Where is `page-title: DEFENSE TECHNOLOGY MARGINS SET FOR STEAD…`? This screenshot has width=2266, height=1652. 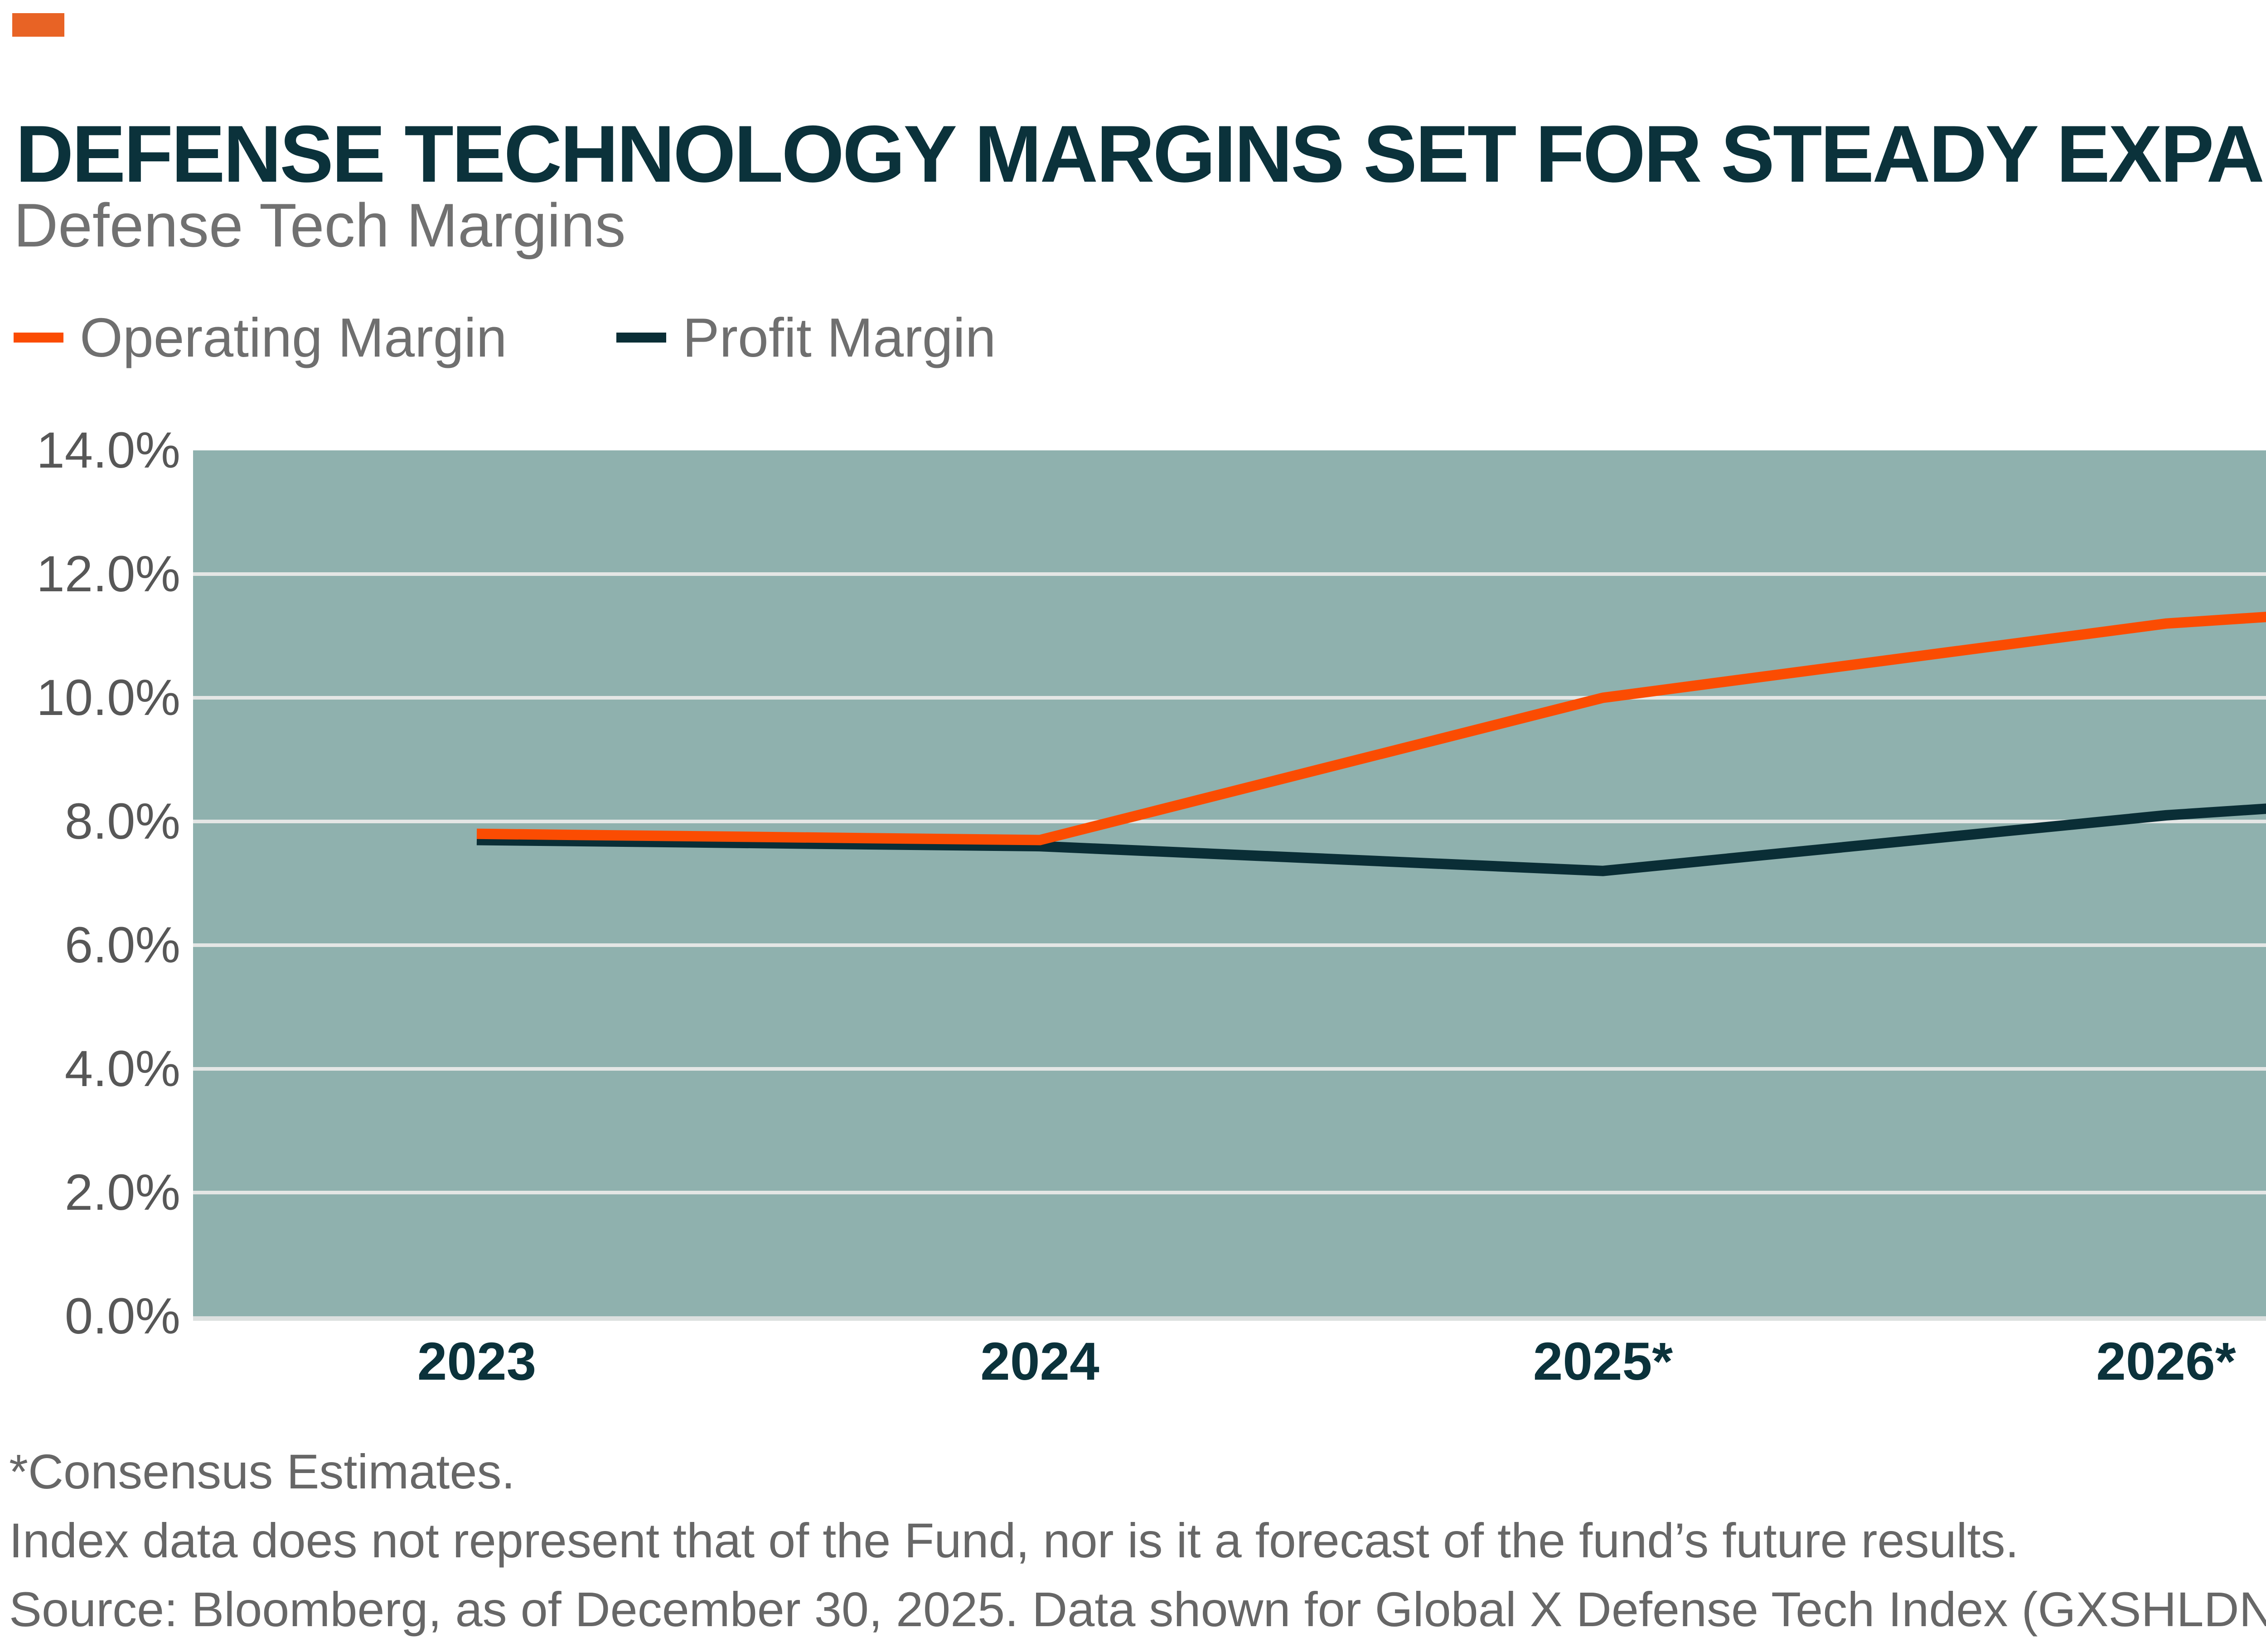
page-title: DEFENSE TECHNOLOGY MARGINS SET FOR STEAD… is located at coordinates (1140, 154).